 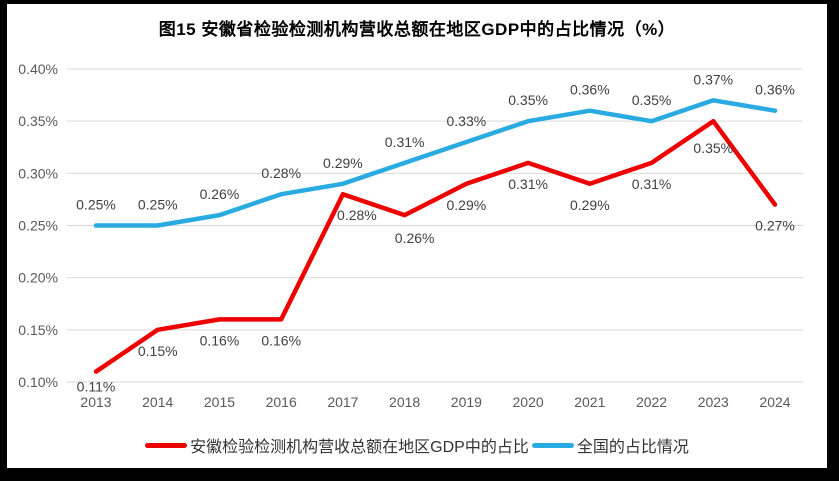 What do you see at coordinates (166, 445) in the screenshot?
I see `legend-line-swatch-anhui` at bounding box center [166, 445].